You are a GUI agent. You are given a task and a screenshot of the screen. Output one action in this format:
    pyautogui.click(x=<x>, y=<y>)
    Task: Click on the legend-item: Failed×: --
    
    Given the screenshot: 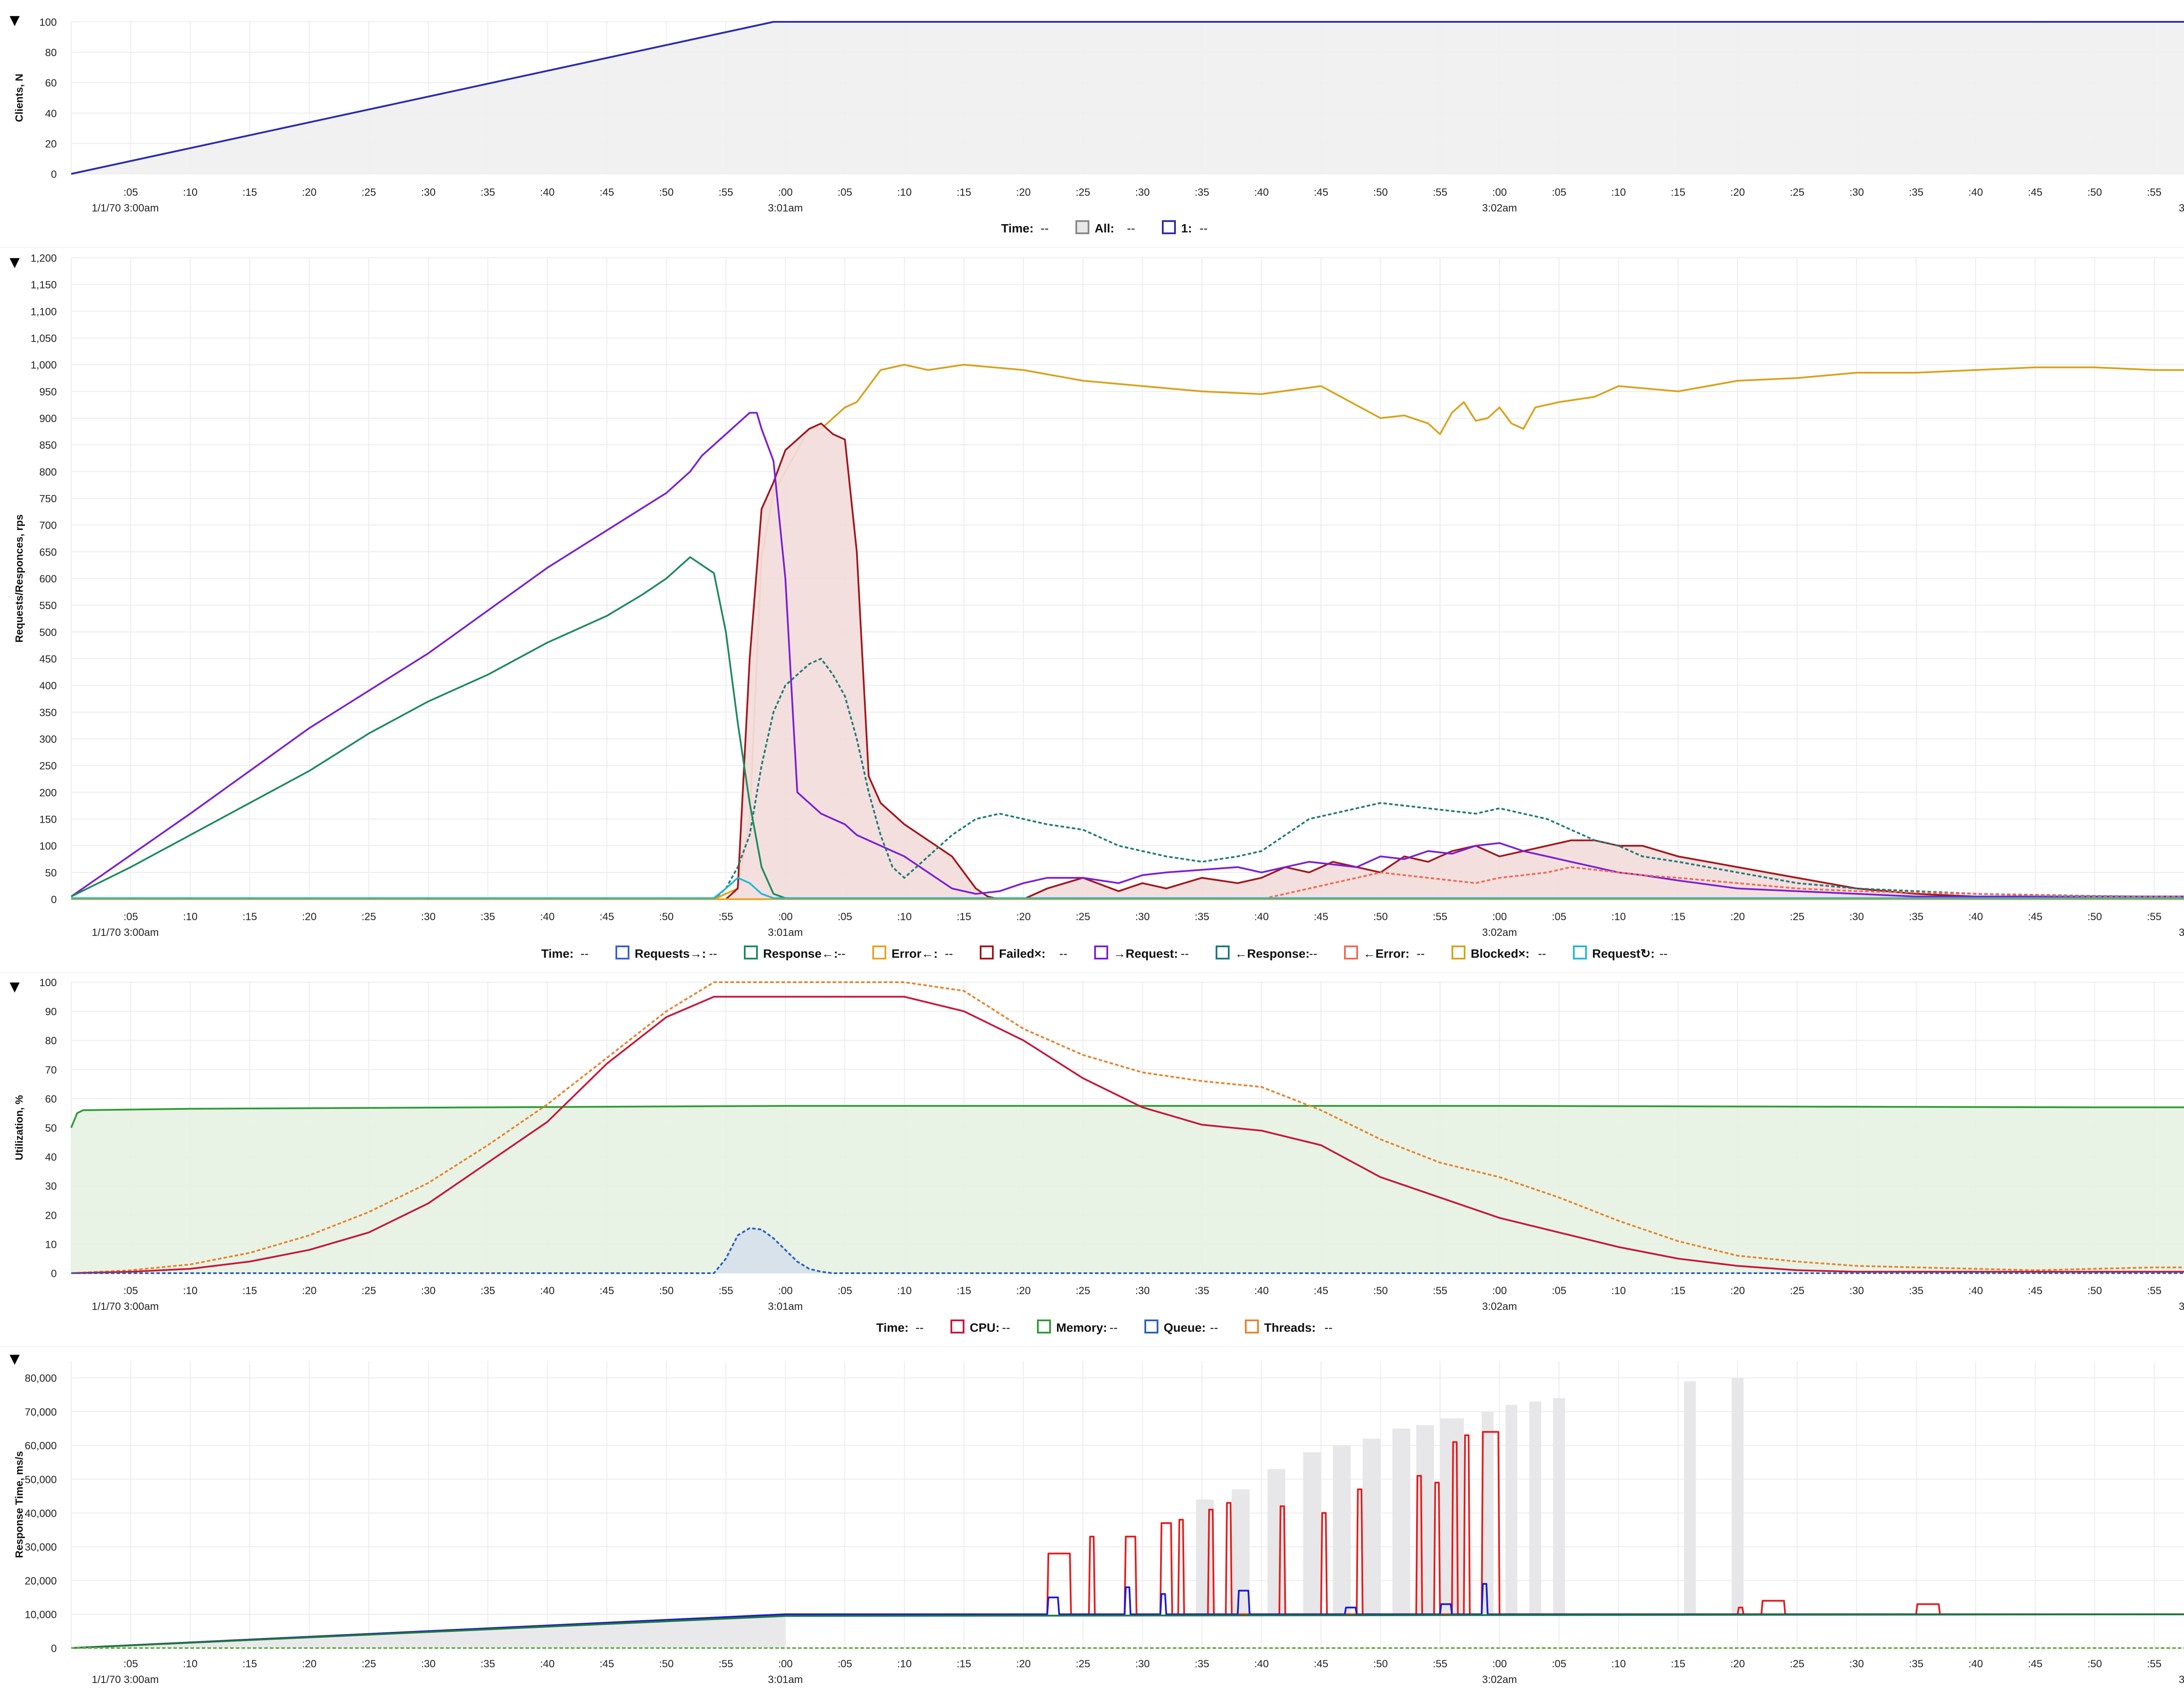 What is the action you would take?
    pyautogui.click(x=1024, y=952)
    